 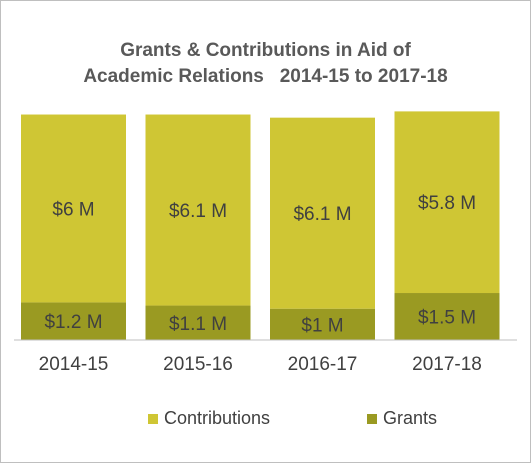 I want to click on x-tick-label-2014-15: 2014-15, so click(x=74, y=364).